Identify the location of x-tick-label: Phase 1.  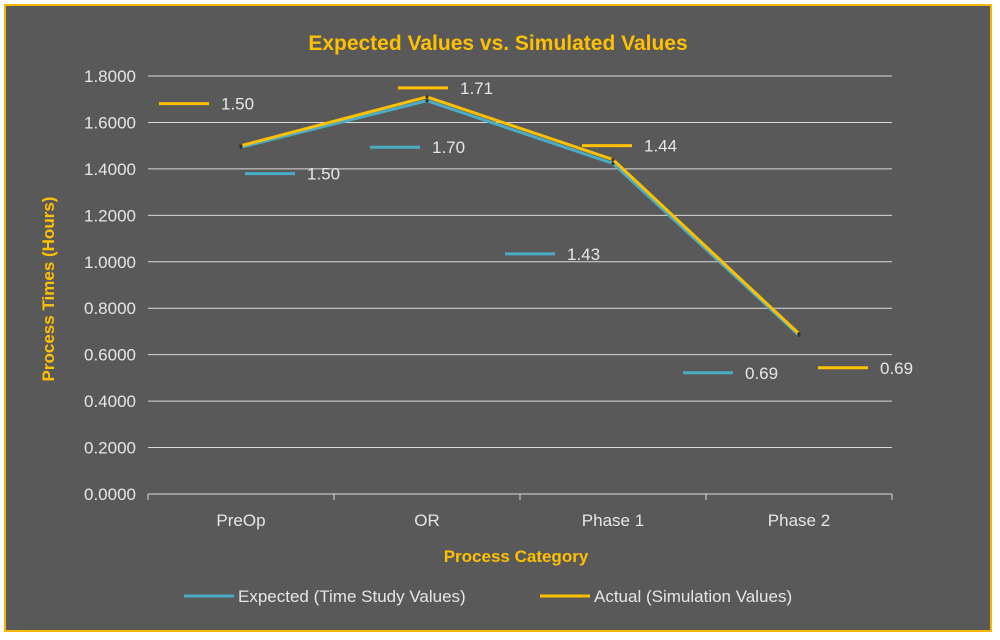
(613, 520).